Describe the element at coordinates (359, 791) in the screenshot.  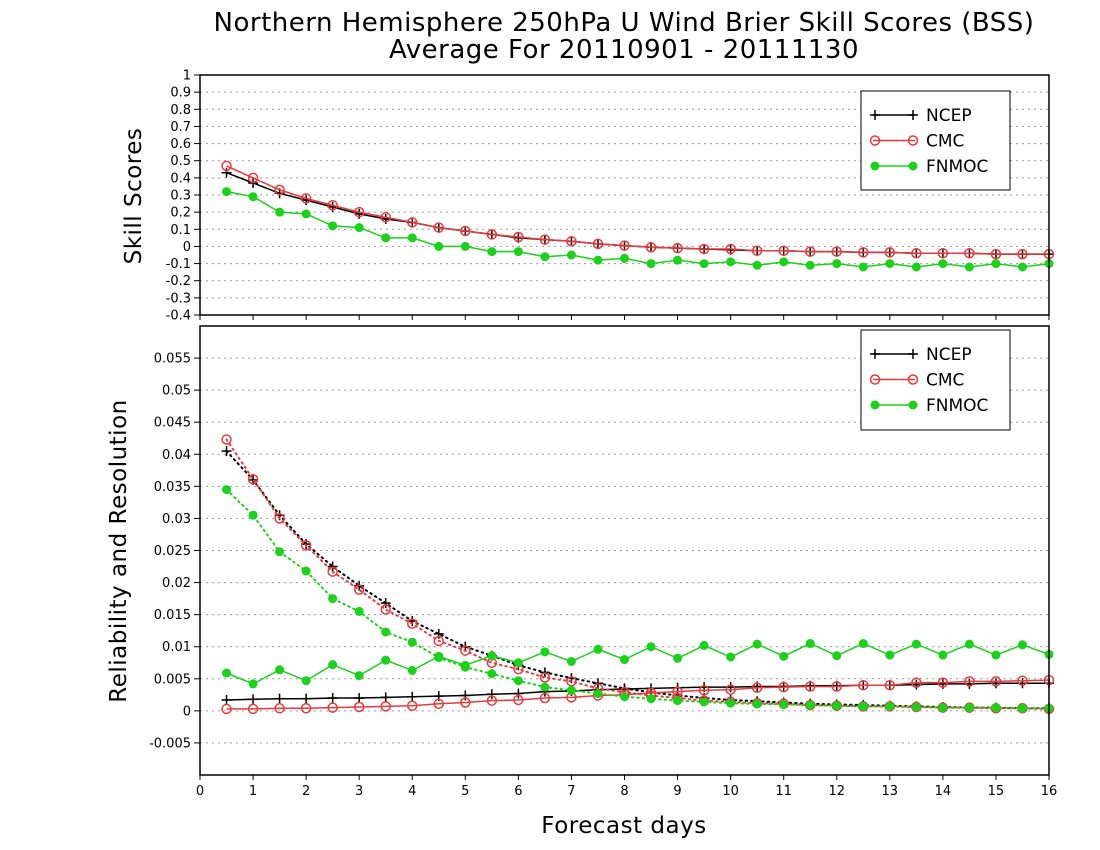
I see `x-tick-label: 3` at that location.